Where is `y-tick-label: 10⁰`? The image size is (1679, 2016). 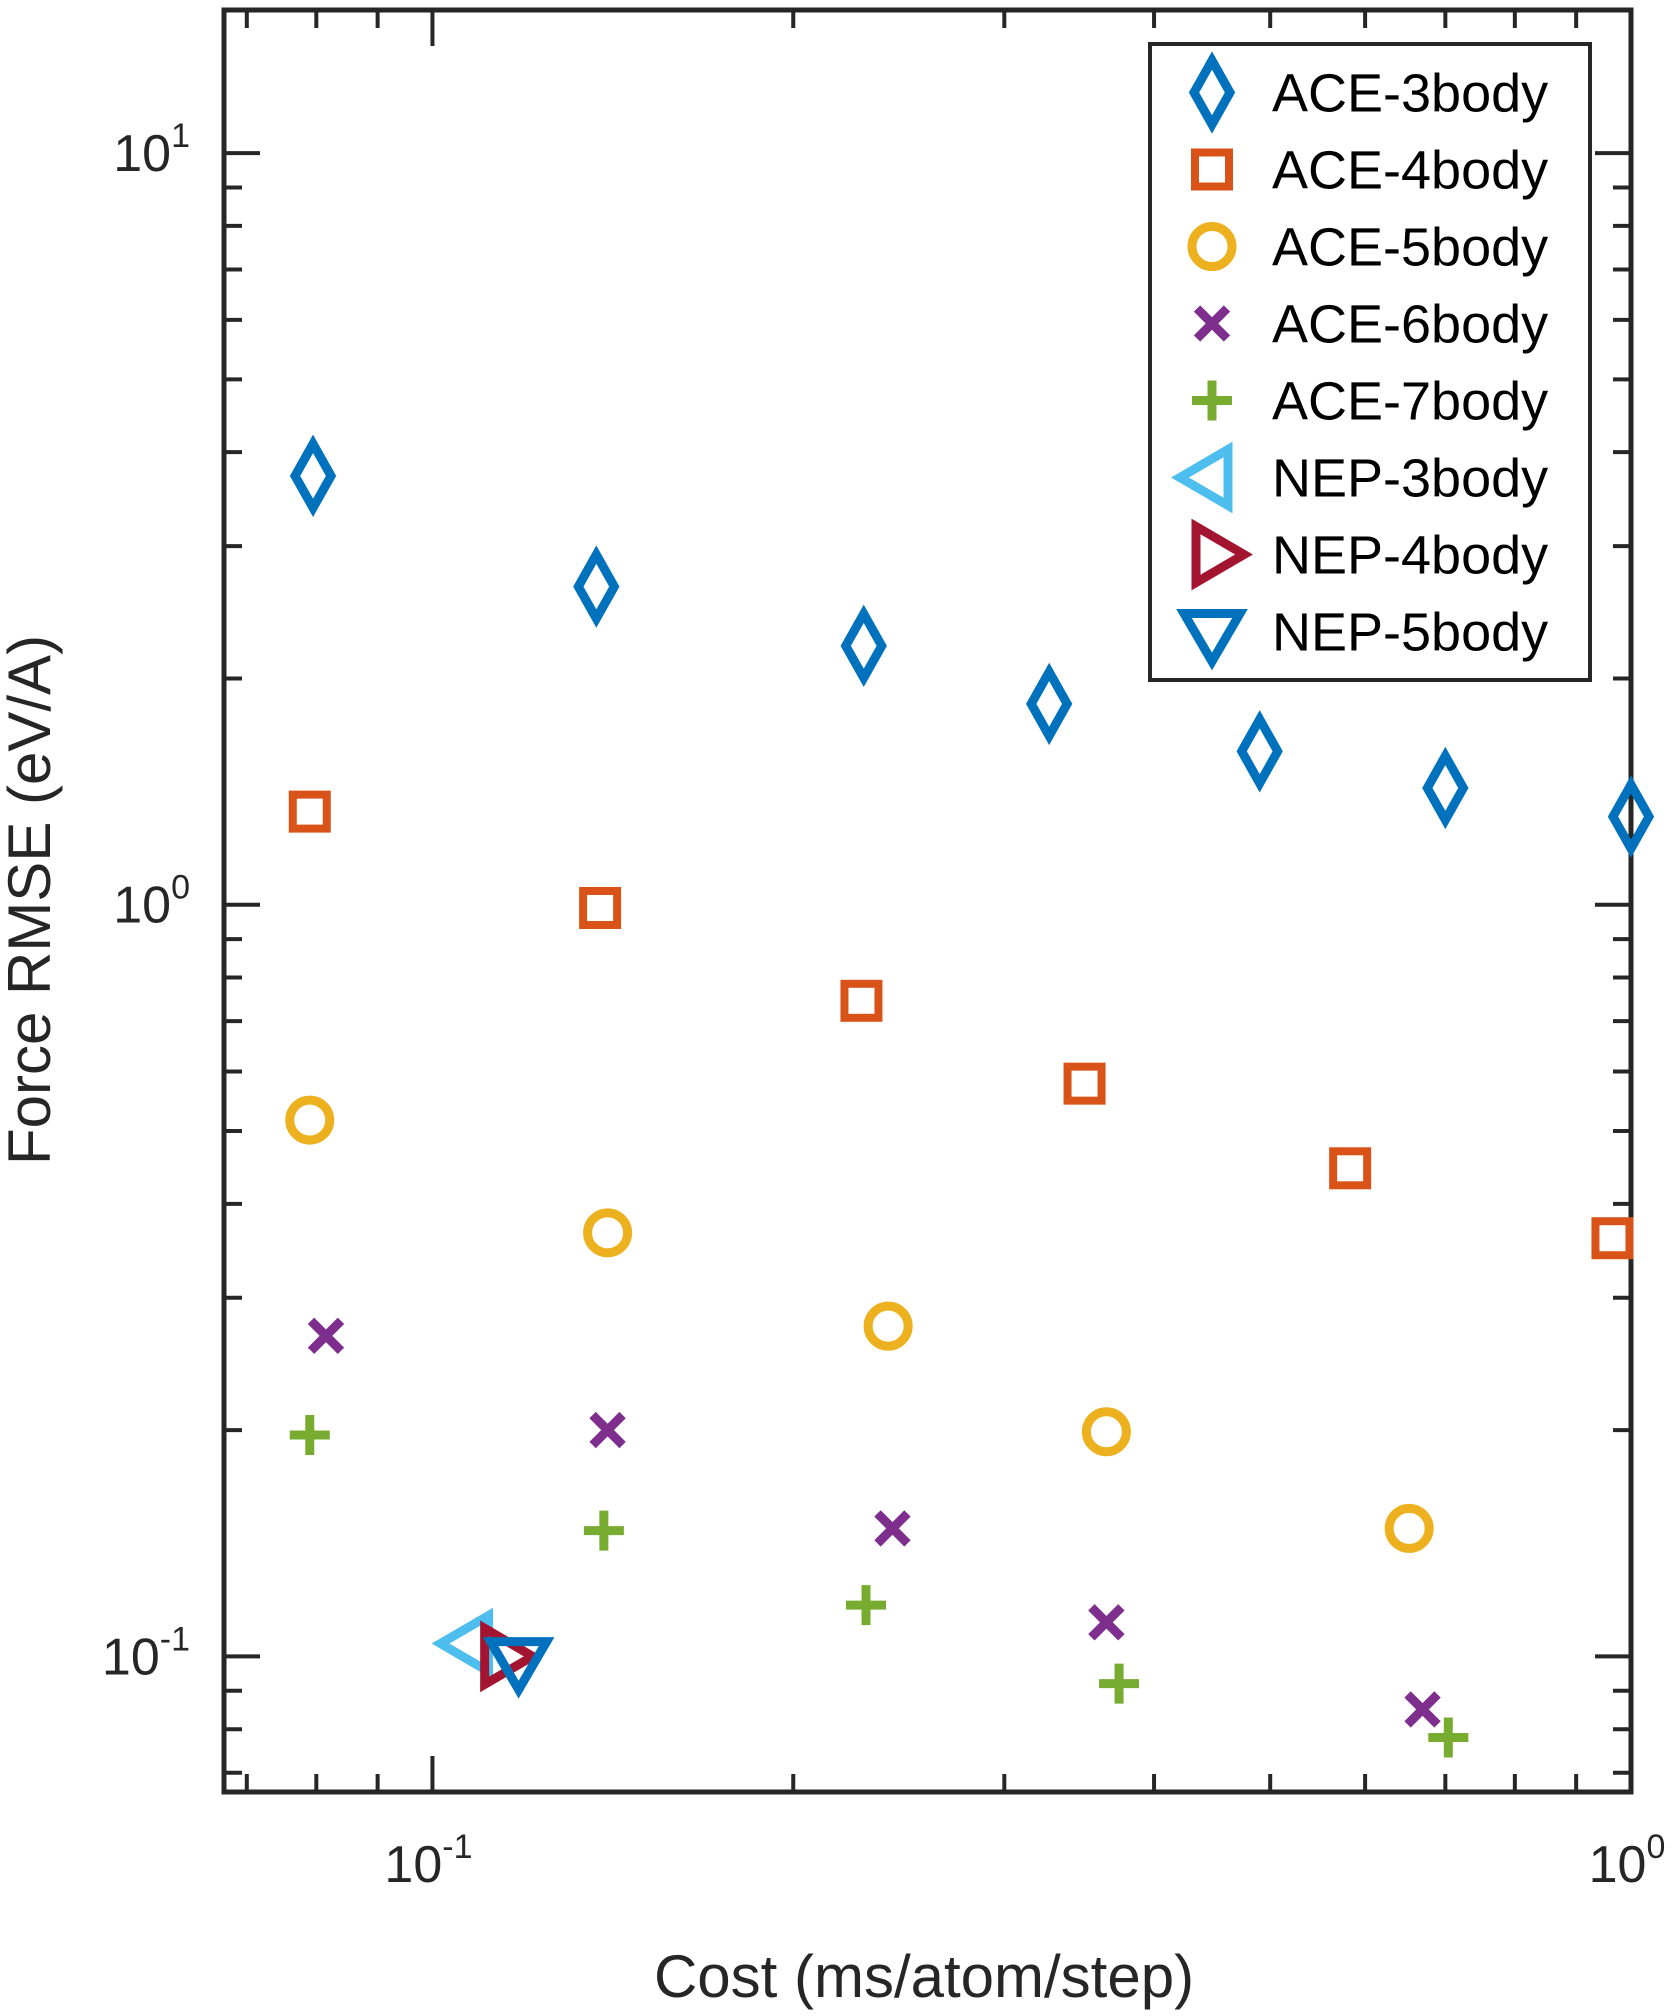 y-tick-label: 10⁰ is located at coordinates (151, 902).